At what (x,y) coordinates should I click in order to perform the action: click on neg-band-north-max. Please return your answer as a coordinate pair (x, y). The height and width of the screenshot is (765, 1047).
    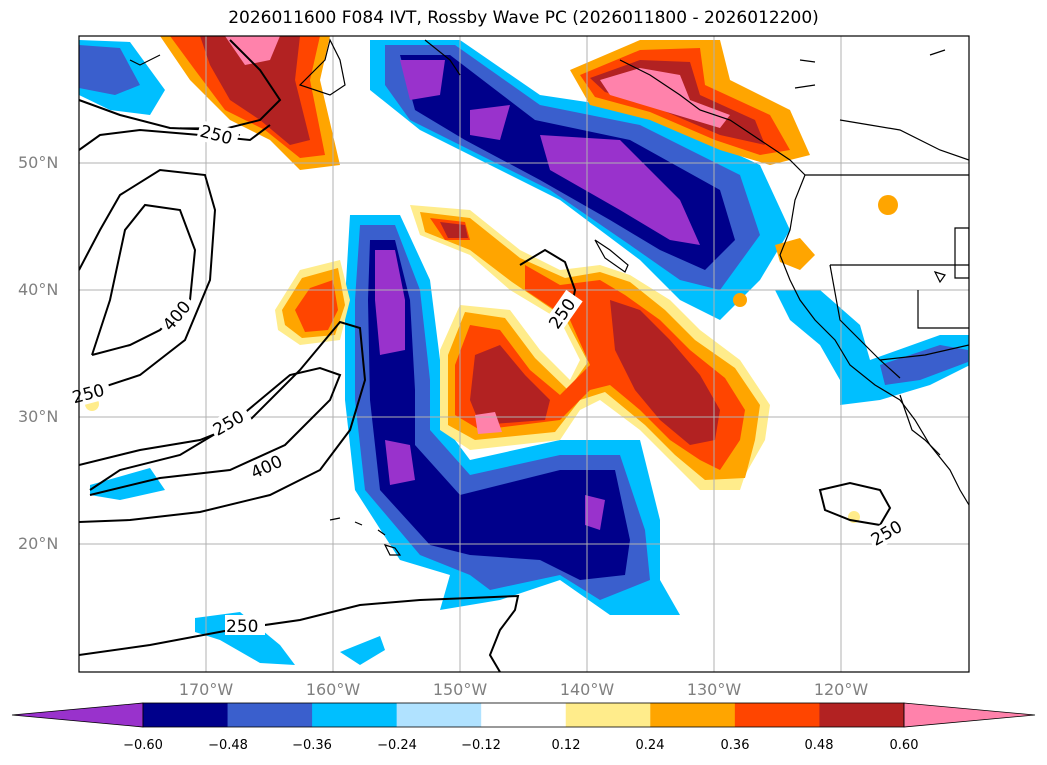
    Looking at the image, I should click on (550, 152).